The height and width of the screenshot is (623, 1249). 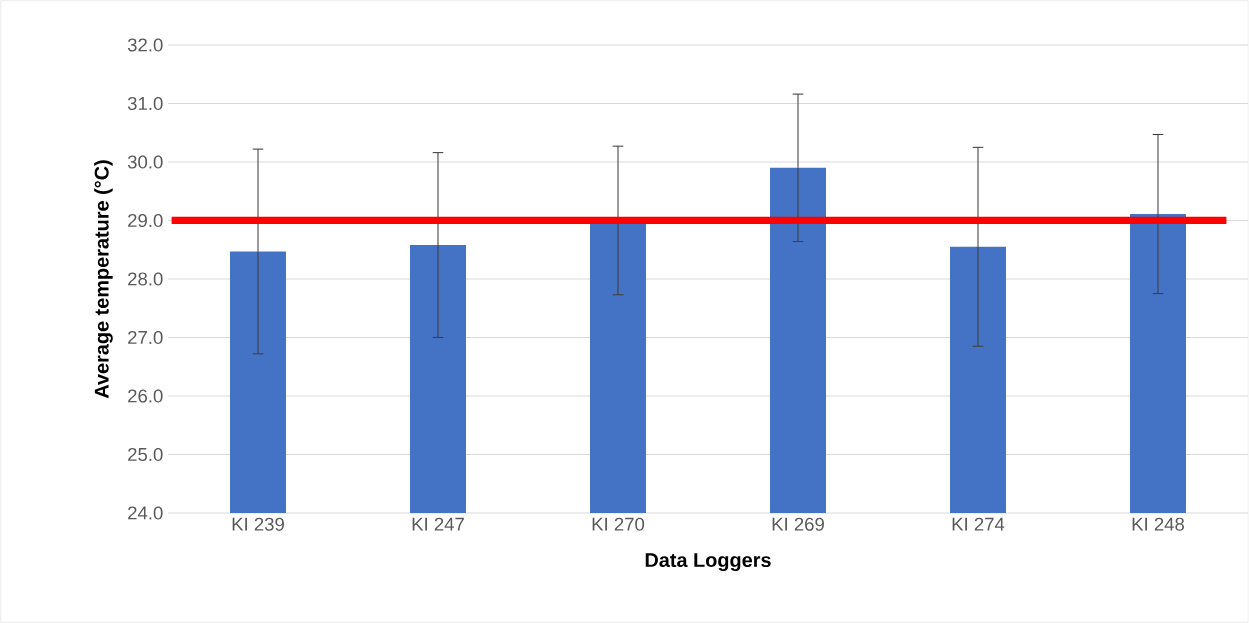 I want to click on y-tick-label: 25.0, so click(x=145, y=454).